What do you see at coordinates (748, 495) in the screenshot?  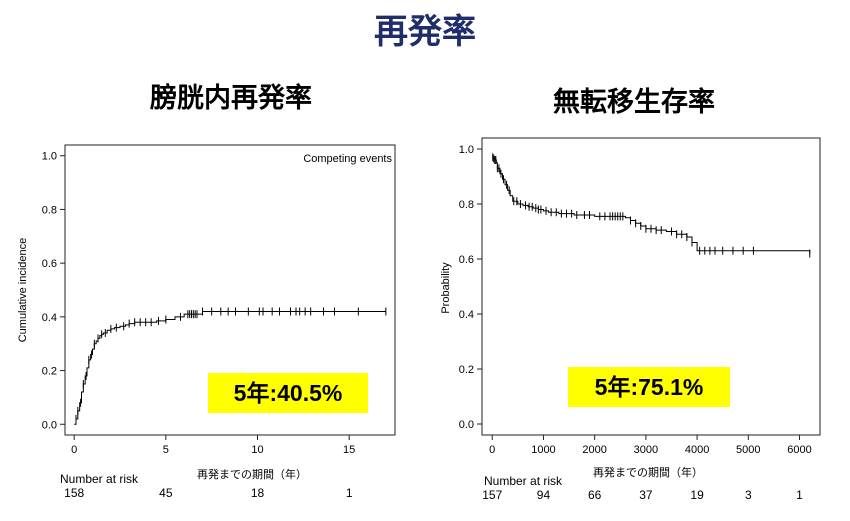 I see `right-risk-count: 3` at bounding box center [748, 495].